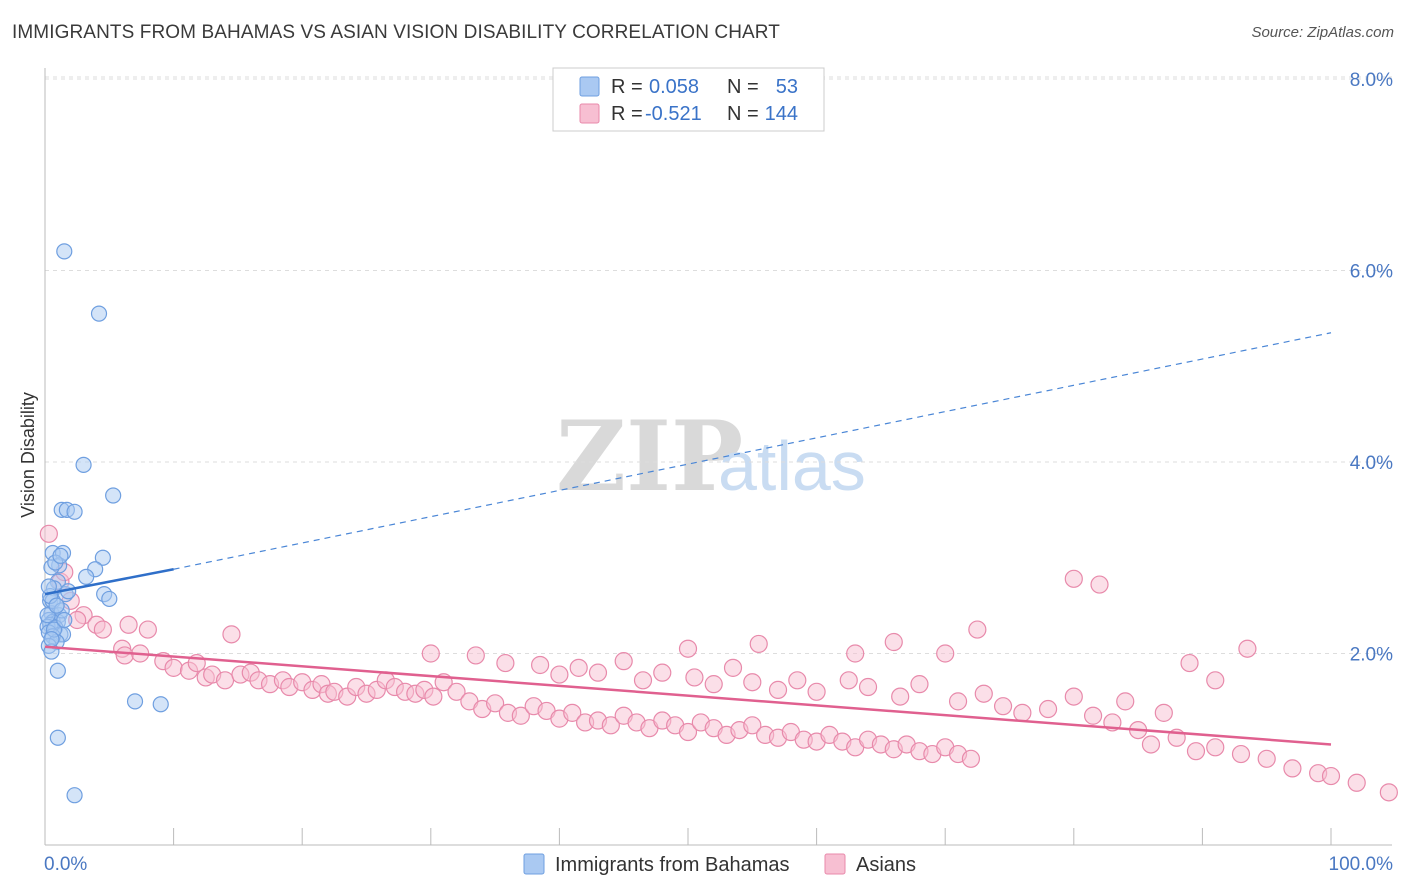 The width and height of the screenshot is (1406, 892). What do you see at coordinates (589, 113) in the screenshot?
I see `legend-swatch-asians` at bounding box center [589, 113].